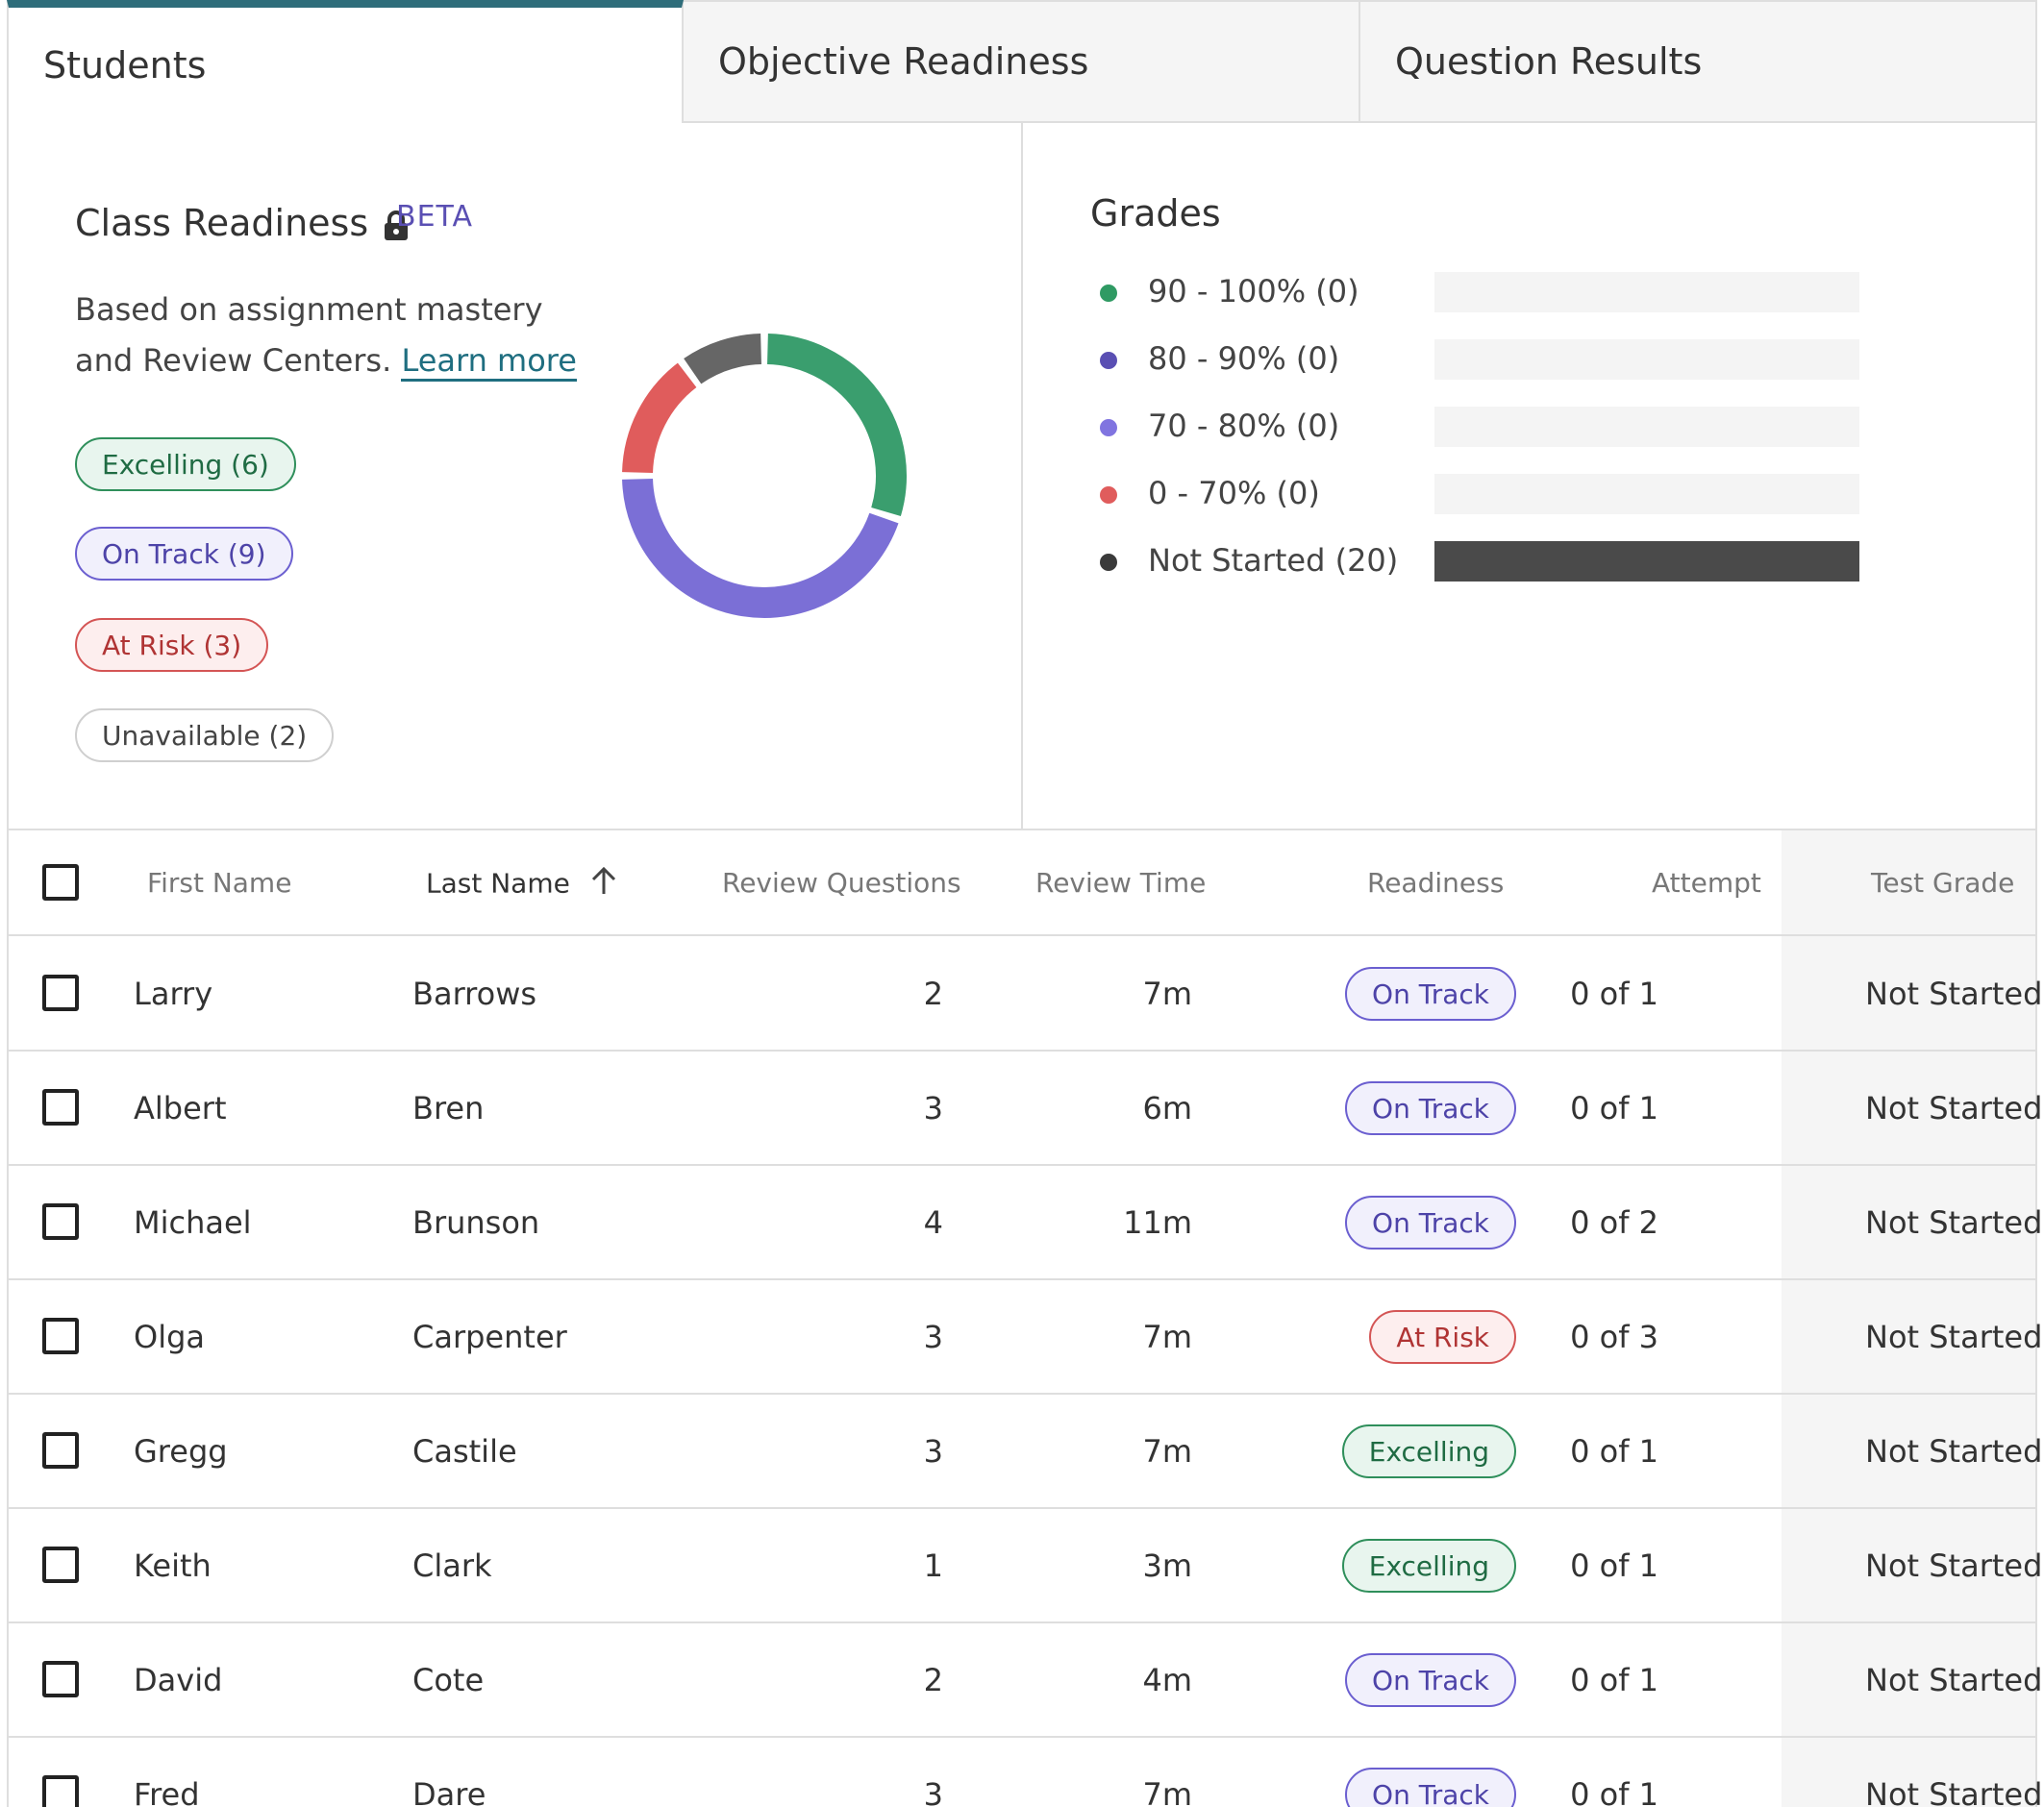 The width and height of the screenshot is (2044, 1807). I want to click on legend-on-track-pill: On Track (9), so click(184, 554).